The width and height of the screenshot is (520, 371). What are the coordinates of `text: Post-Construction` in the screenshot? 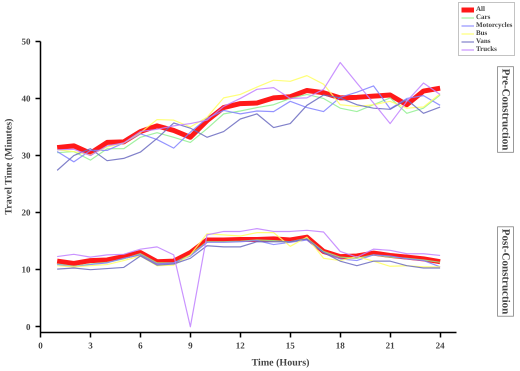 It's located at (506, 271).